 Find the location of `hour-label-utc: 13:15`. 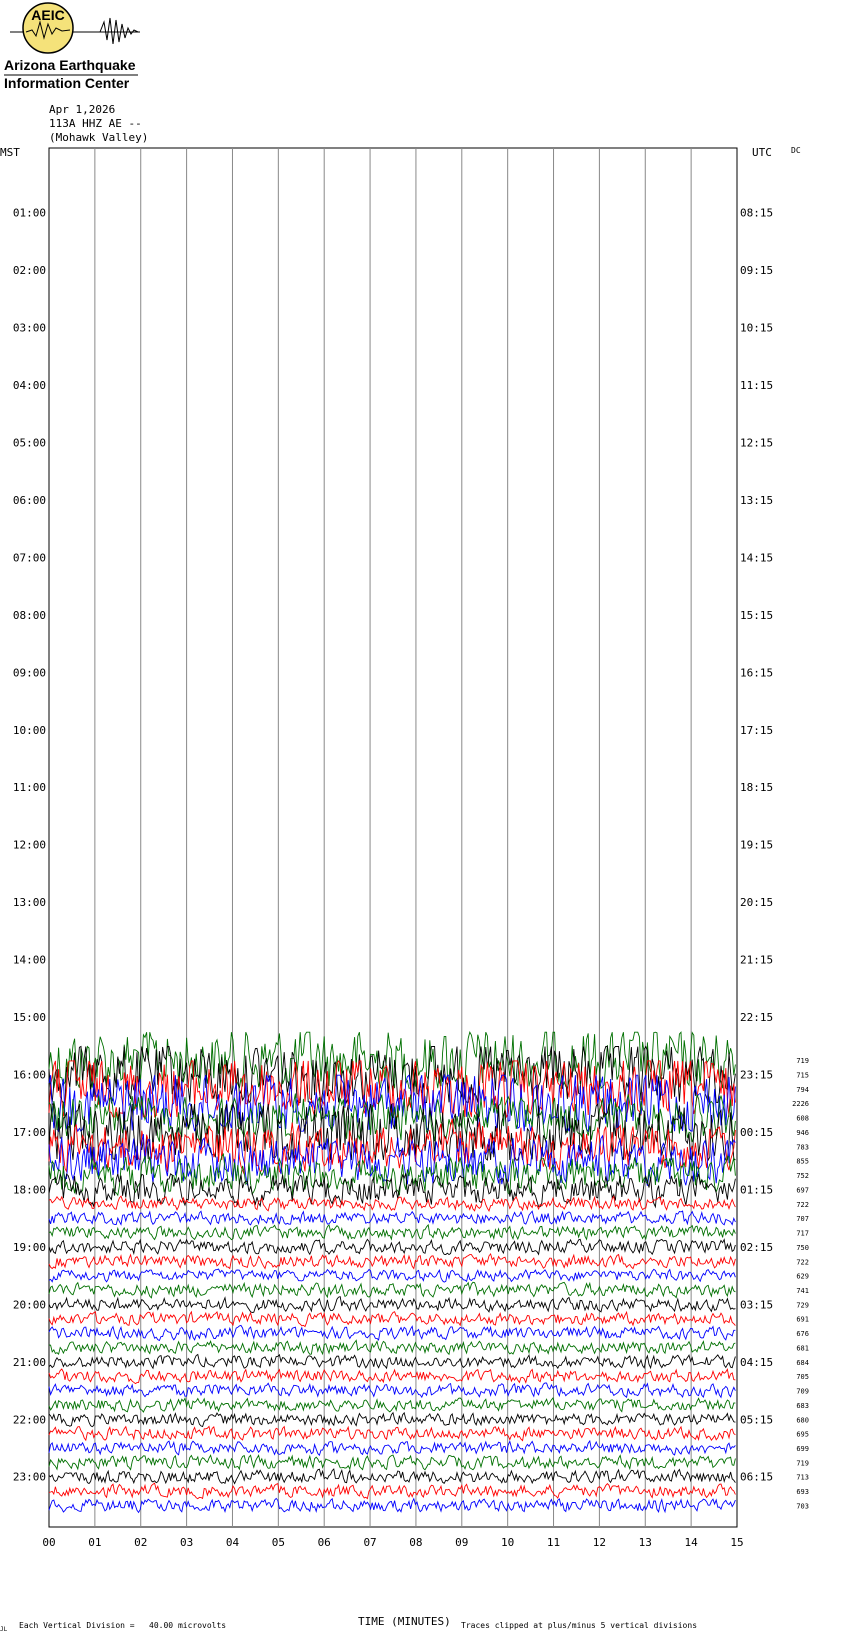

hour-label-utc: 13:15 is located at coordinates (756, 500).